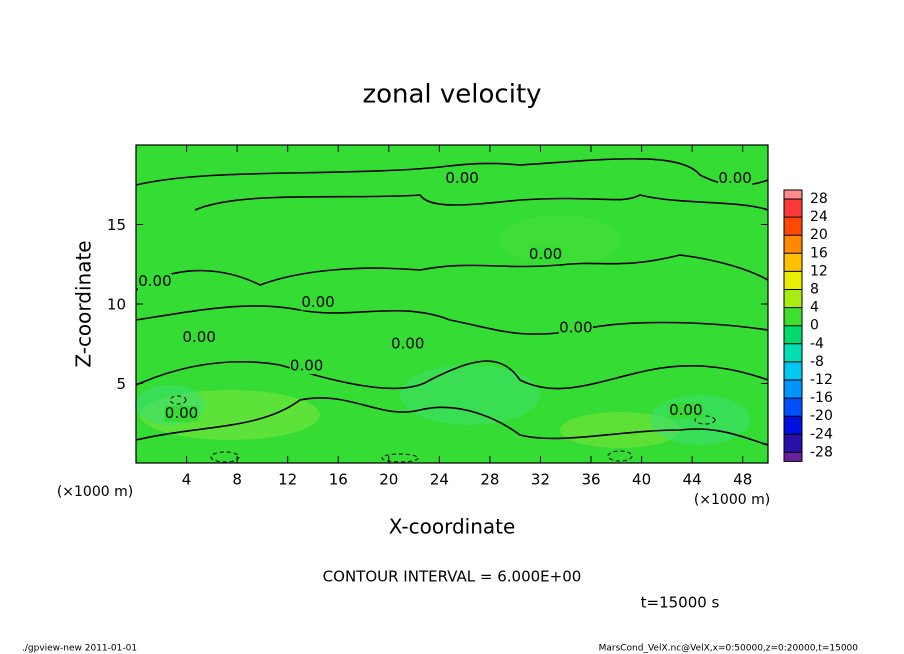 Image resolution: width=904 pixels, height=654 pixels. What do you see at coordinates (821, 398) in the screenshot?
I see `colorbar-label: -16` at bounding box center [821, 398].